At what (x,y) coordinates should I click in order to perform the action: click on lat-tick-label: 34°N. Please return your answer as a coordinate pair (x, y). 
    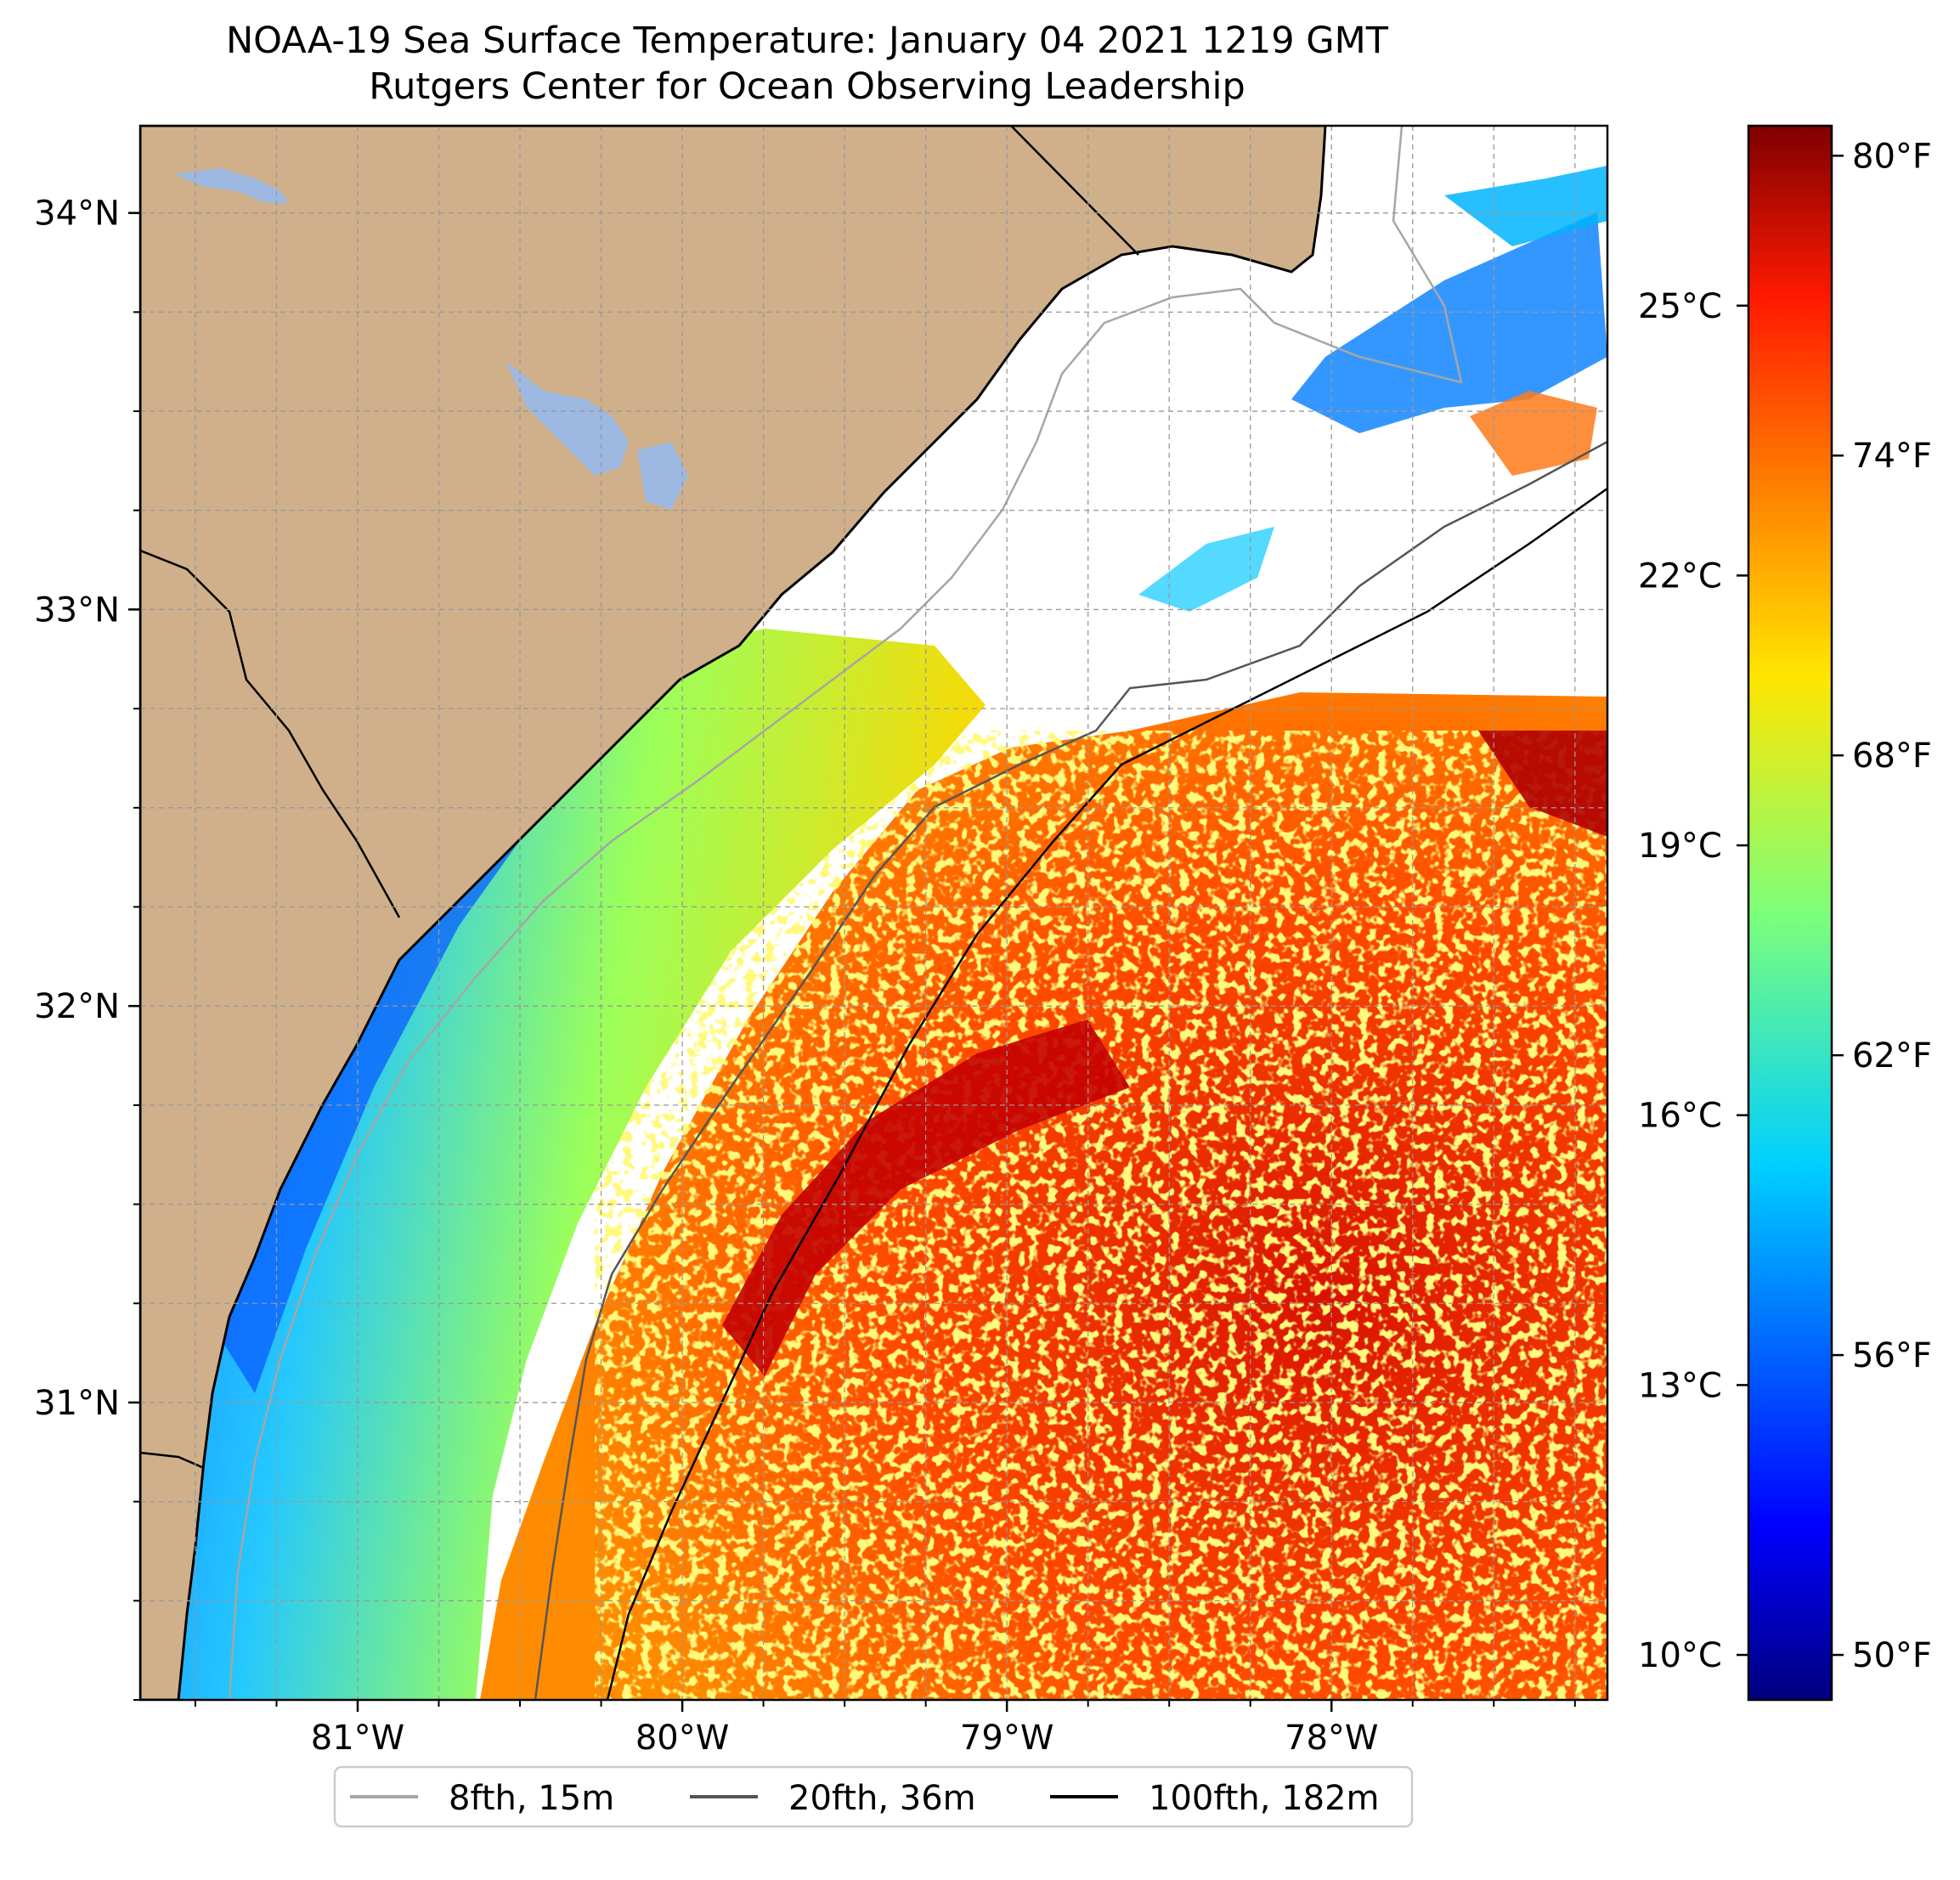
    Looking at the image, I should click on (77, 215).